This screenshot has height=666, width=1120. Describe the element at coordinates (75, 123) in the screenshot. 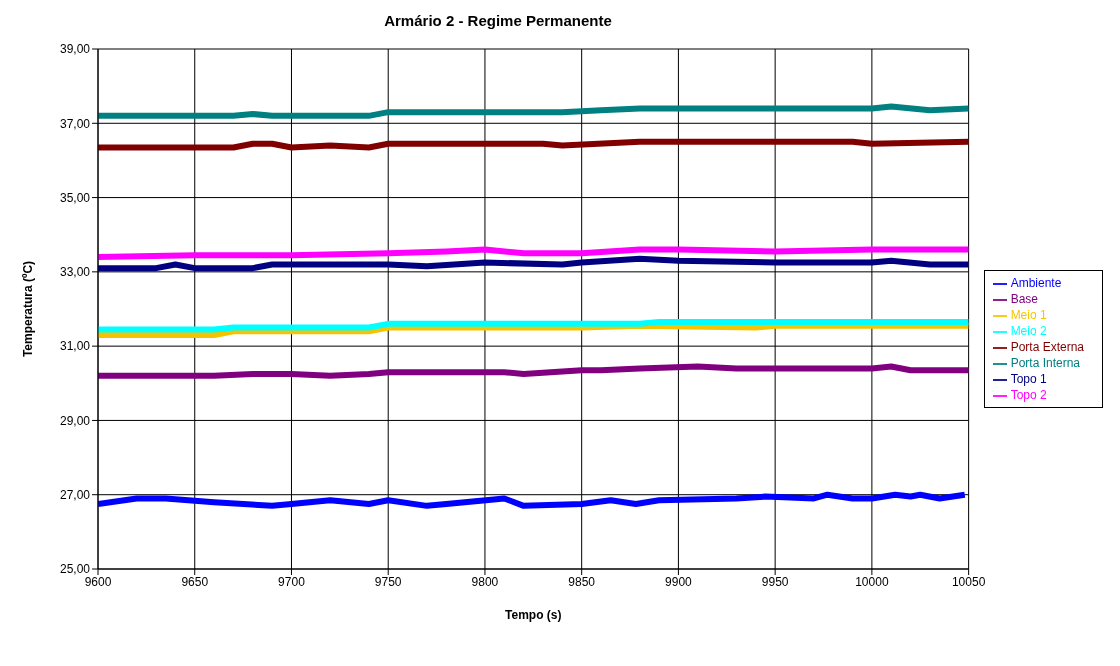

I see `y-tick-label: 37,00` at that location.